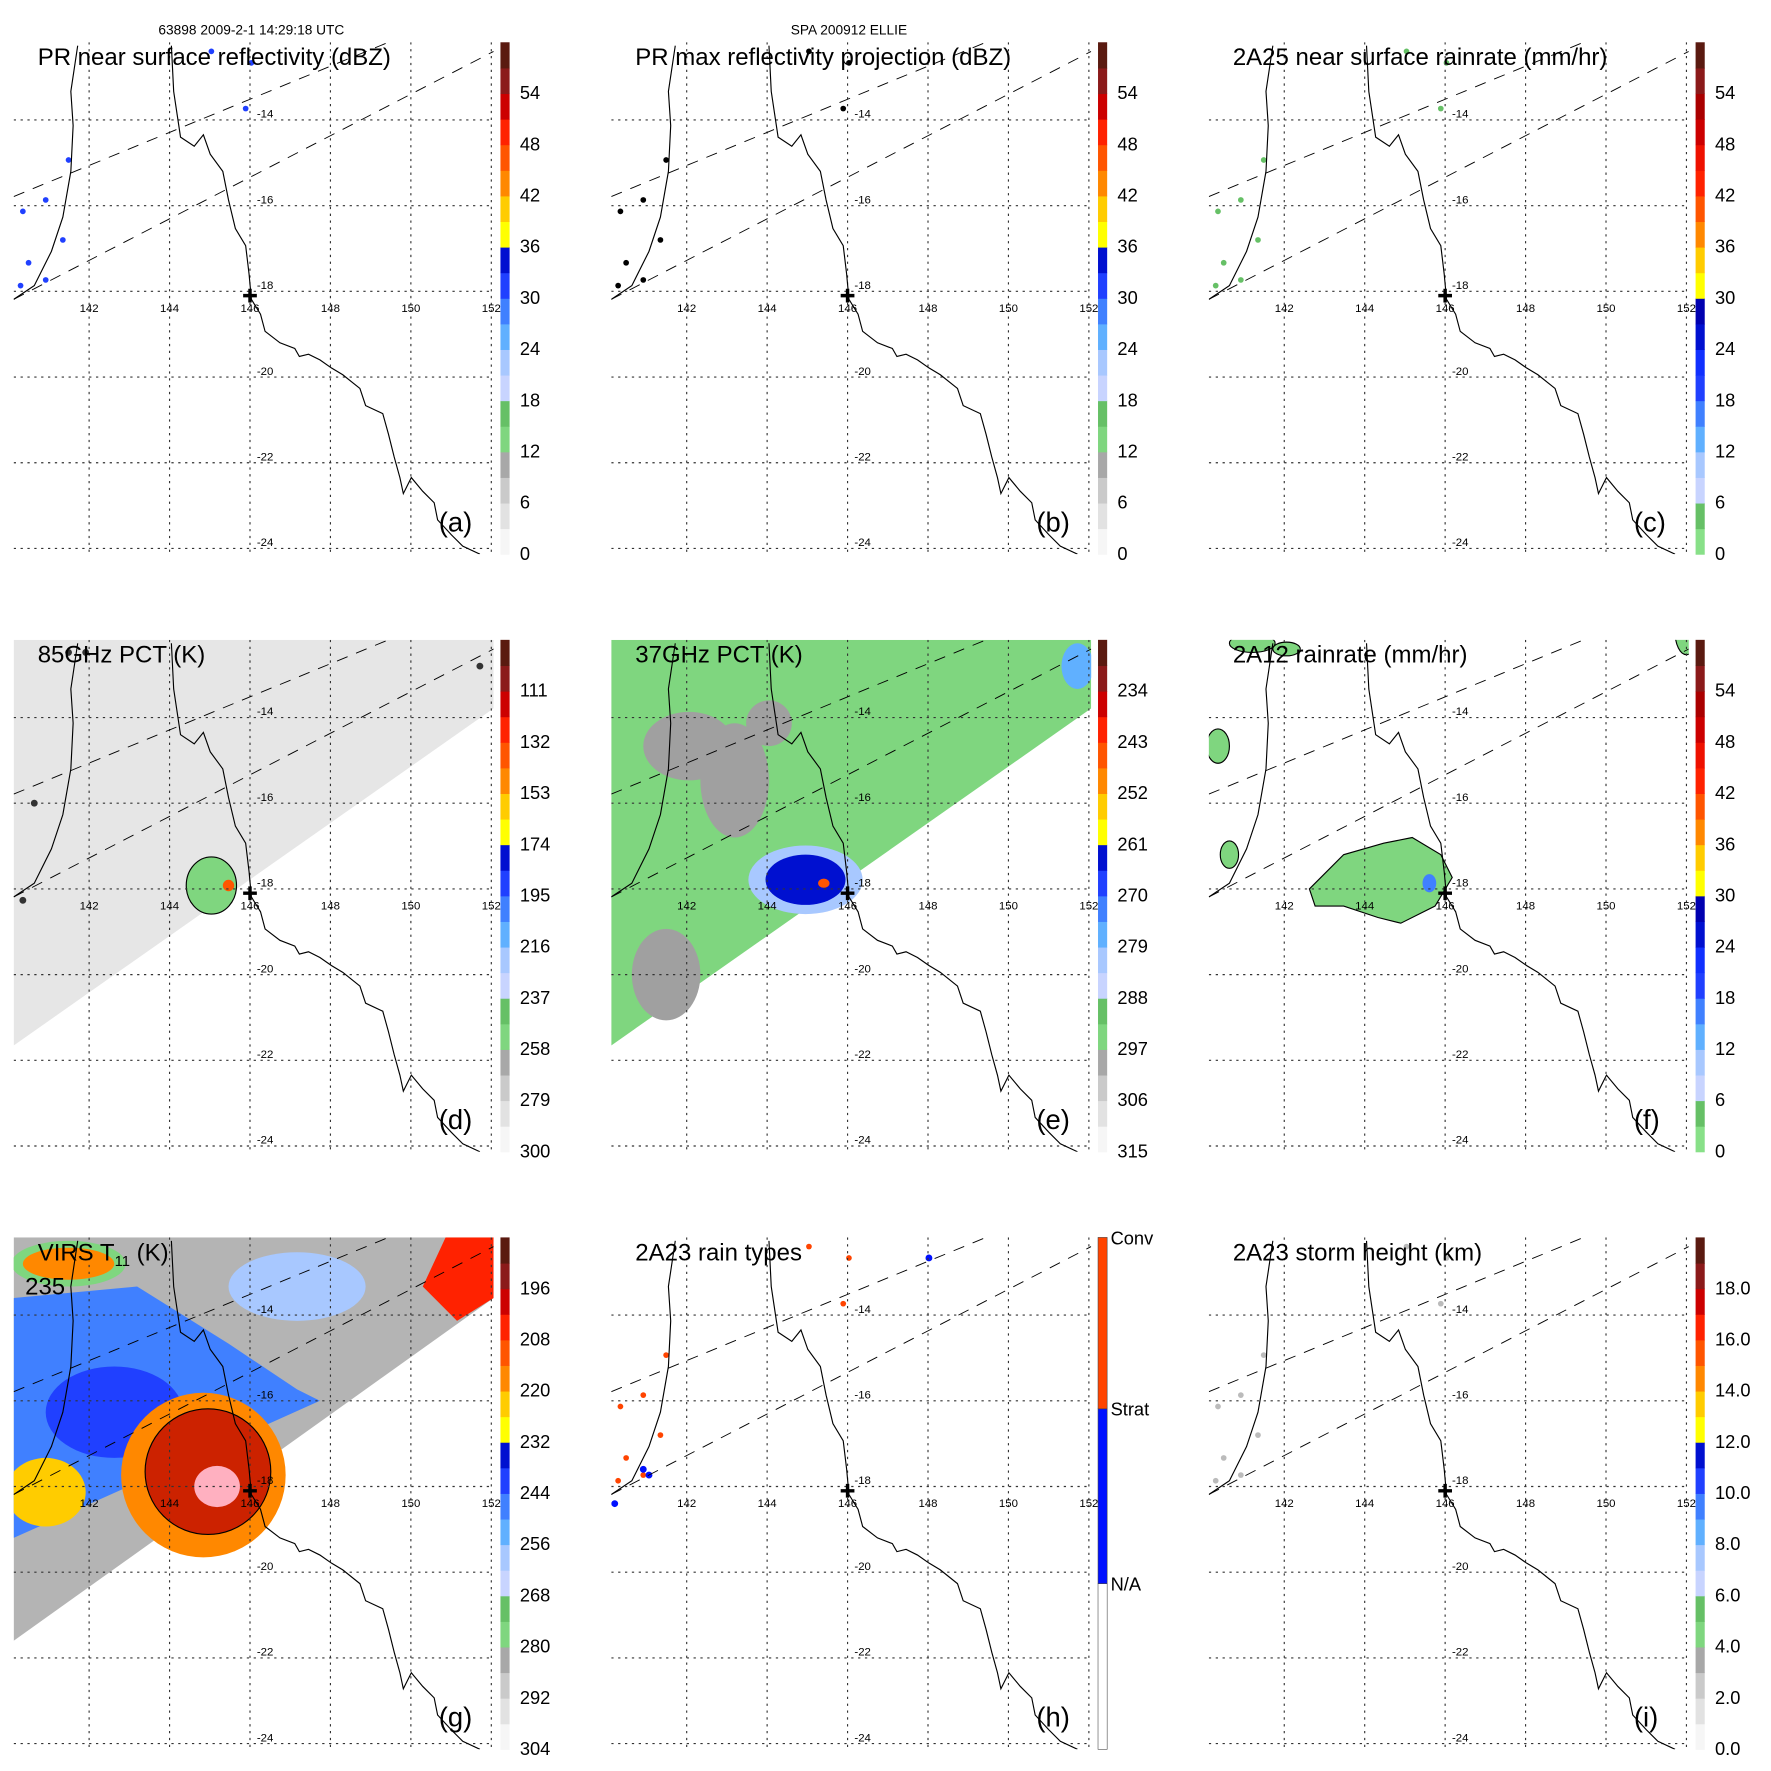 This screenshot has height=1771, width=1771. What do you see at coordinates (1127, 297) in the screenshot?
I see `colorbar-tick-label: 30` at bounding box center [1127, 297].